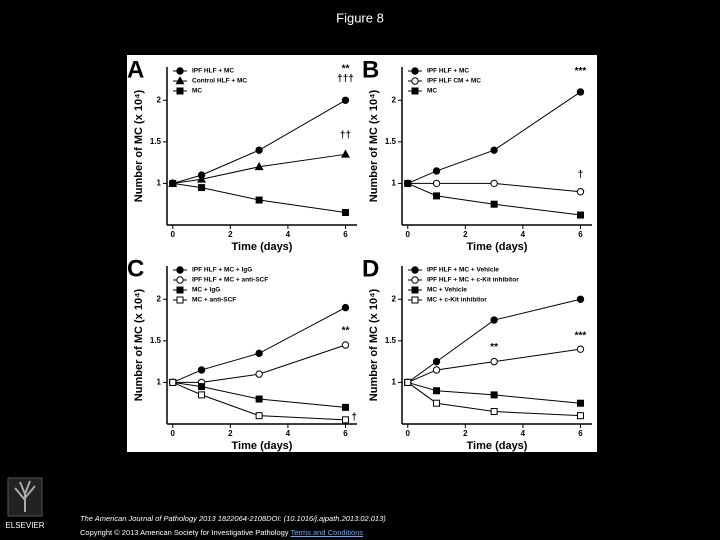 The width and height of the screenshot is (720, 540). What do you see at coordinates (219, 81) in the screenshot?
I see `legend-label: Control HLF + MC` at bounding box center [219, 81].